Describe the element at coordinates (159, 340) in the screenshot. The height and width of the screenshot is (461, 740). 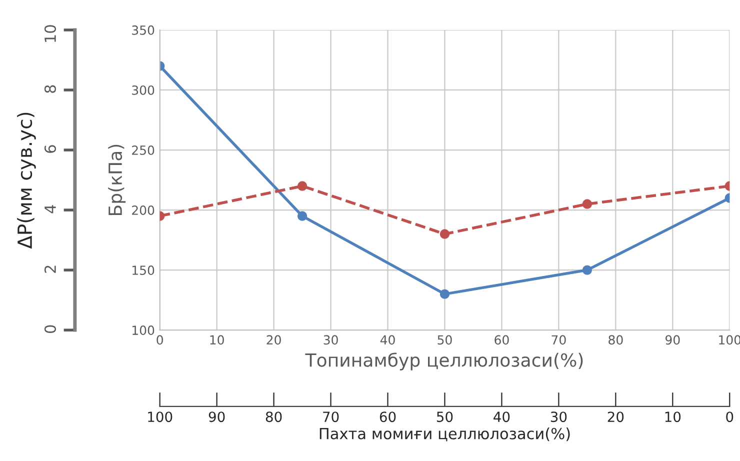
I see `x-tick-label: 0` at that location.